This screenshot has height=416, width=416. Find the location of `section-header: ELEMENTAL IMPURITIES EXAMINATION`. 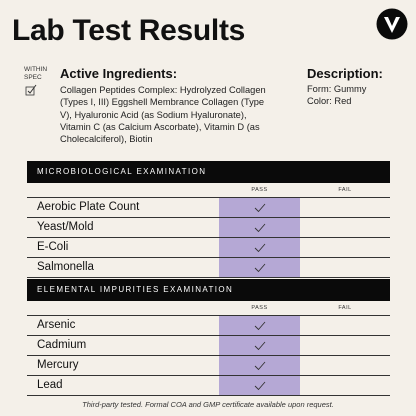

section-header: ELEMENTAL IMPURITIES EXAMINATION is located at coordinates (208, 290).